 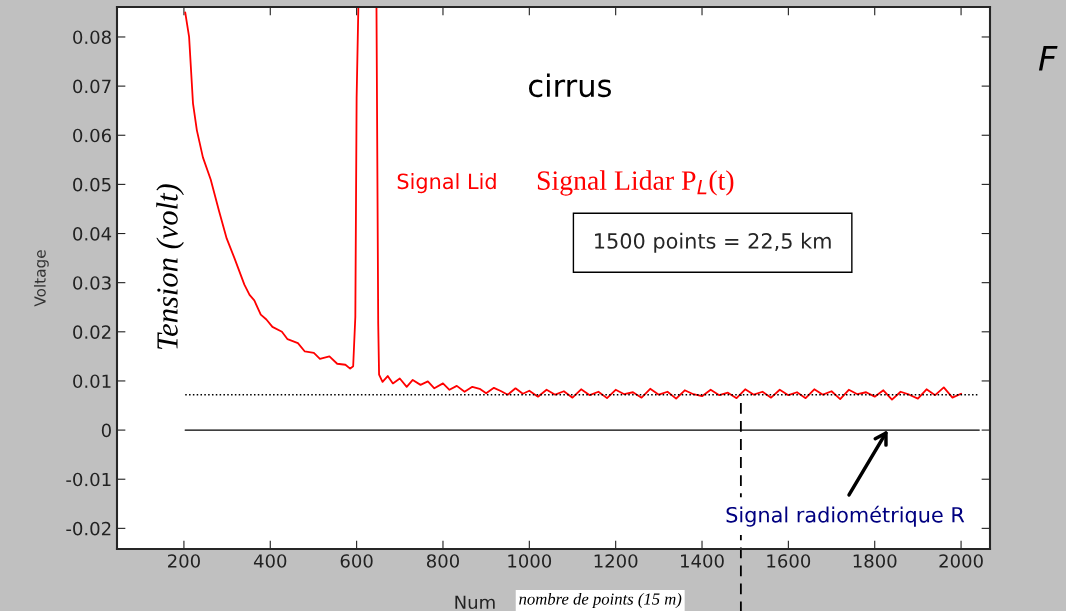 I want to click on x-tick-label: 1000, so click(x=530, y=561).